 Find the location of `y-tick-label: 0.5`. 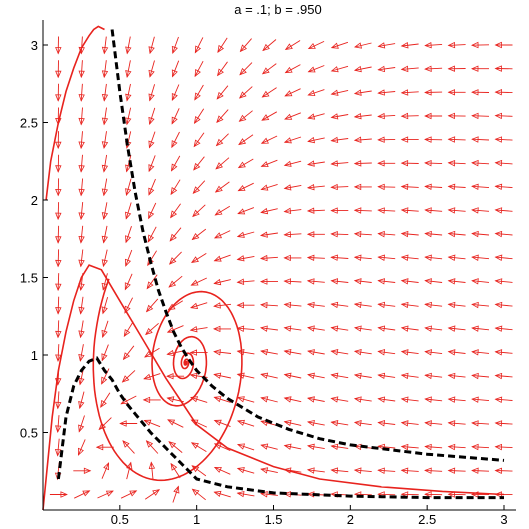

y-tick-label: 0.5 is located at coordinates (29, 433).